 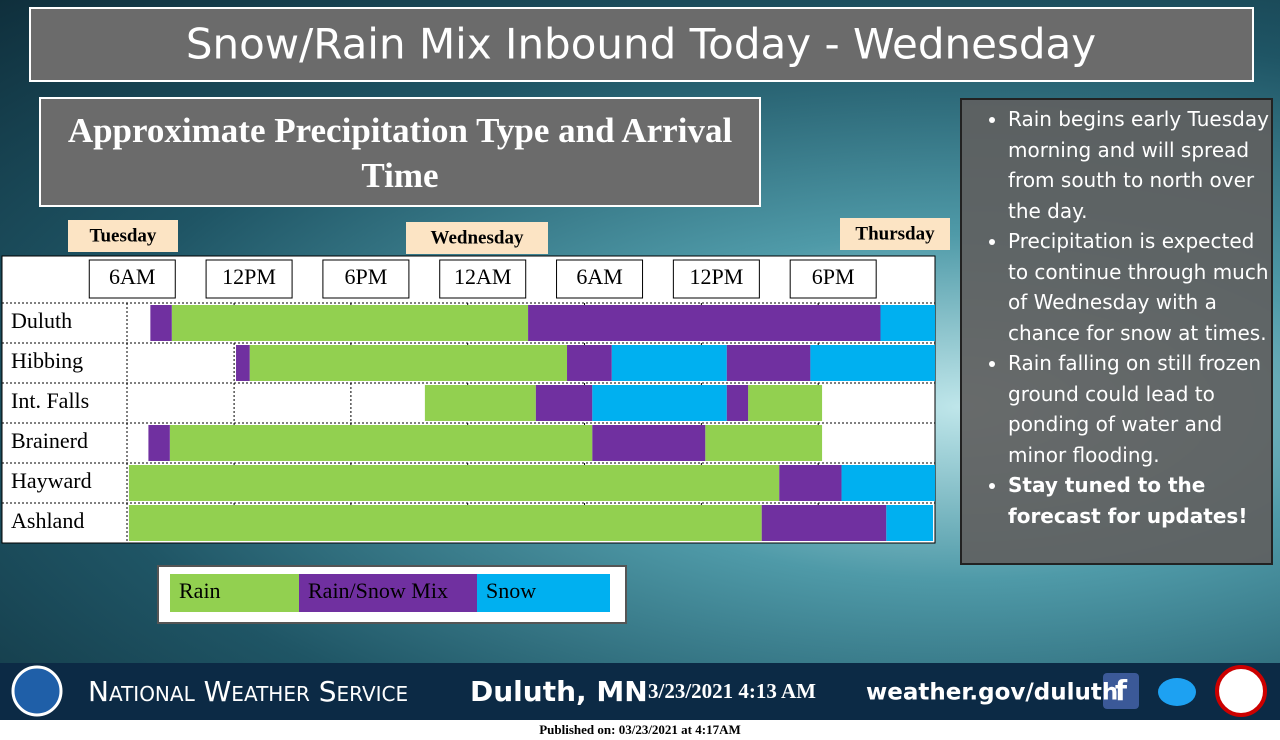 What do you see at coordinates (1241, 691) in the screenshot?
I see `nws-logo` at bounding box center [1241, 691].